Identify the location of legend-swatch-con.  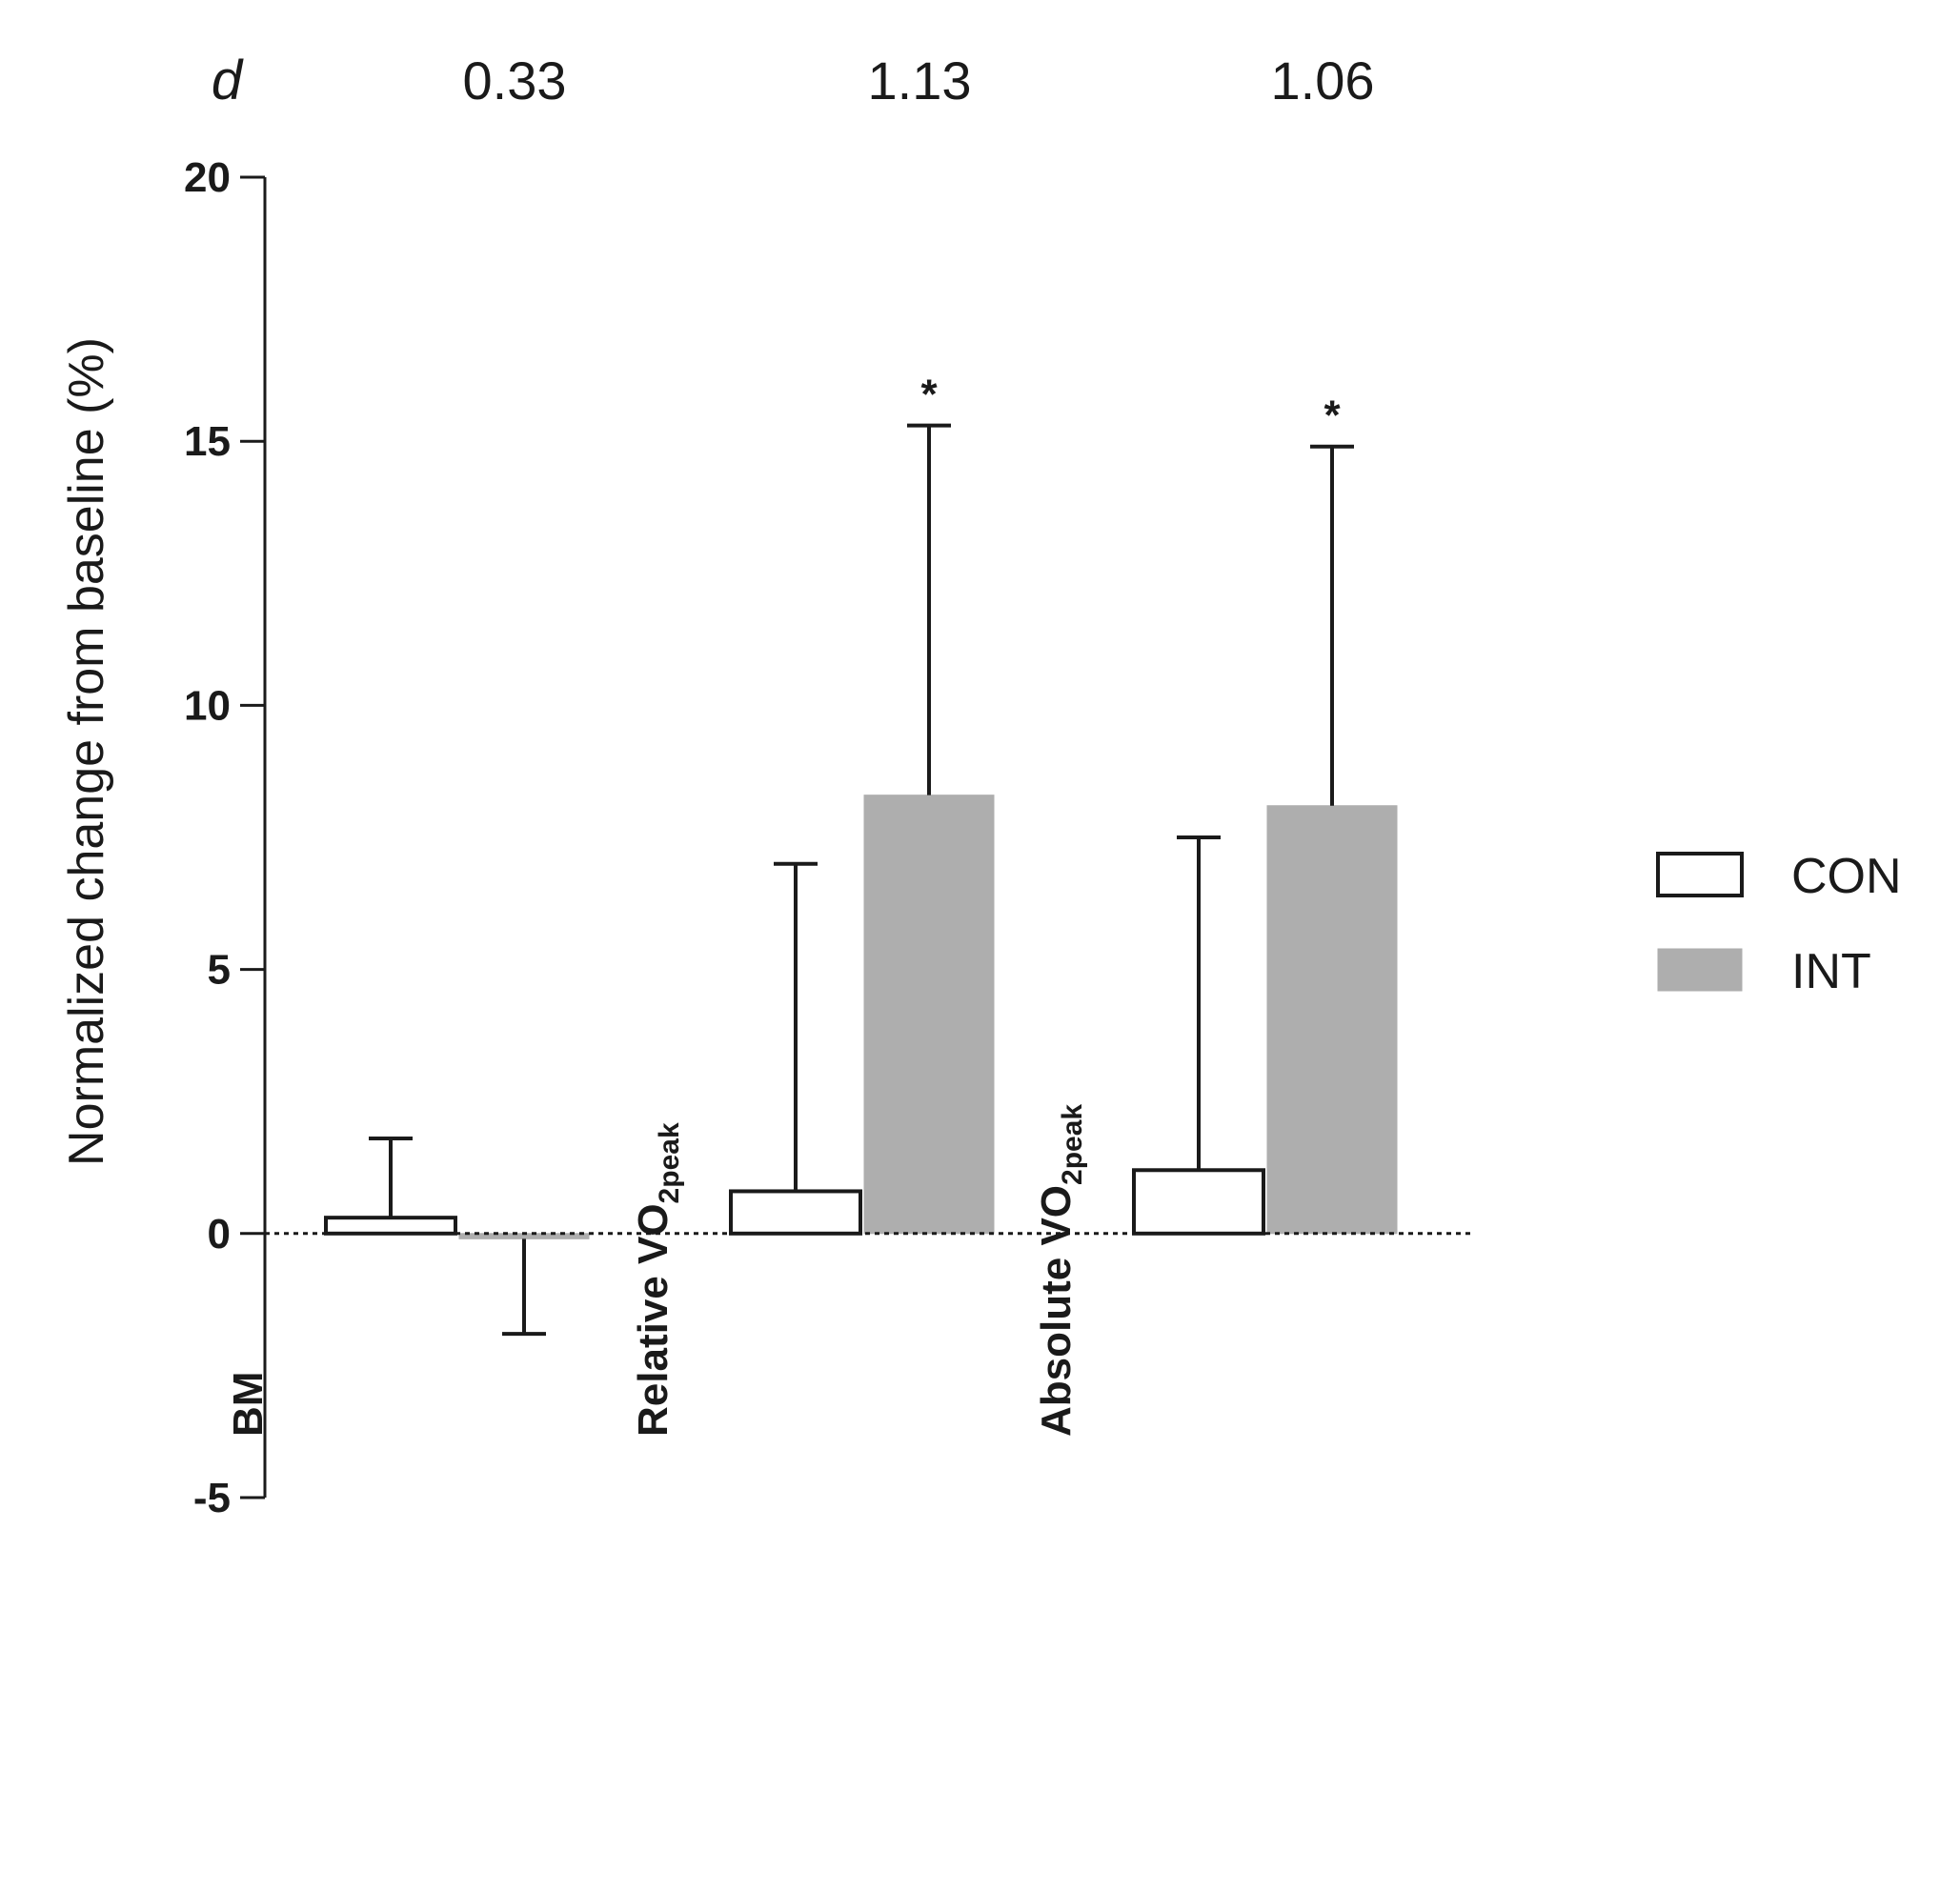
(1700, 874).